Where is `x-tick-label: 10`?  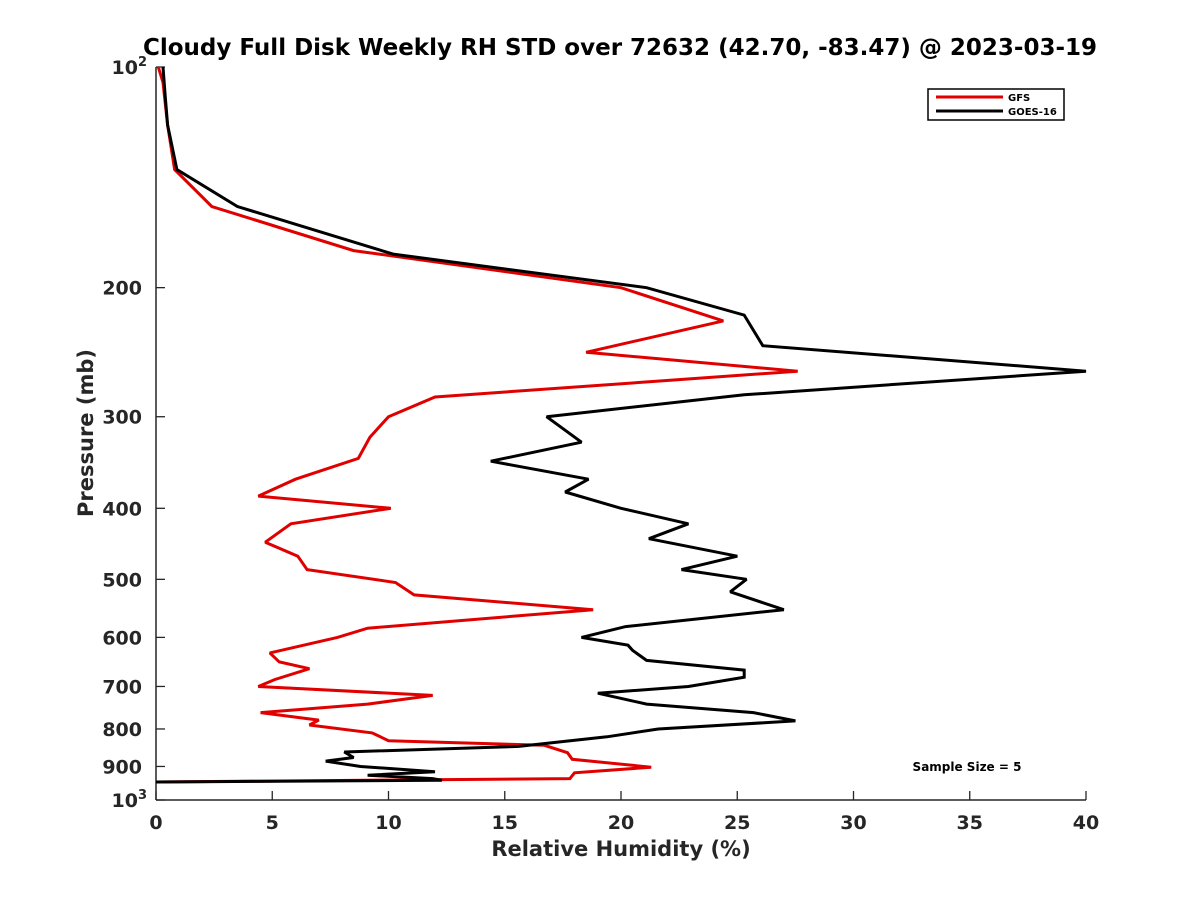
x-tick-label: 10 is located at coordinates (388, 823).